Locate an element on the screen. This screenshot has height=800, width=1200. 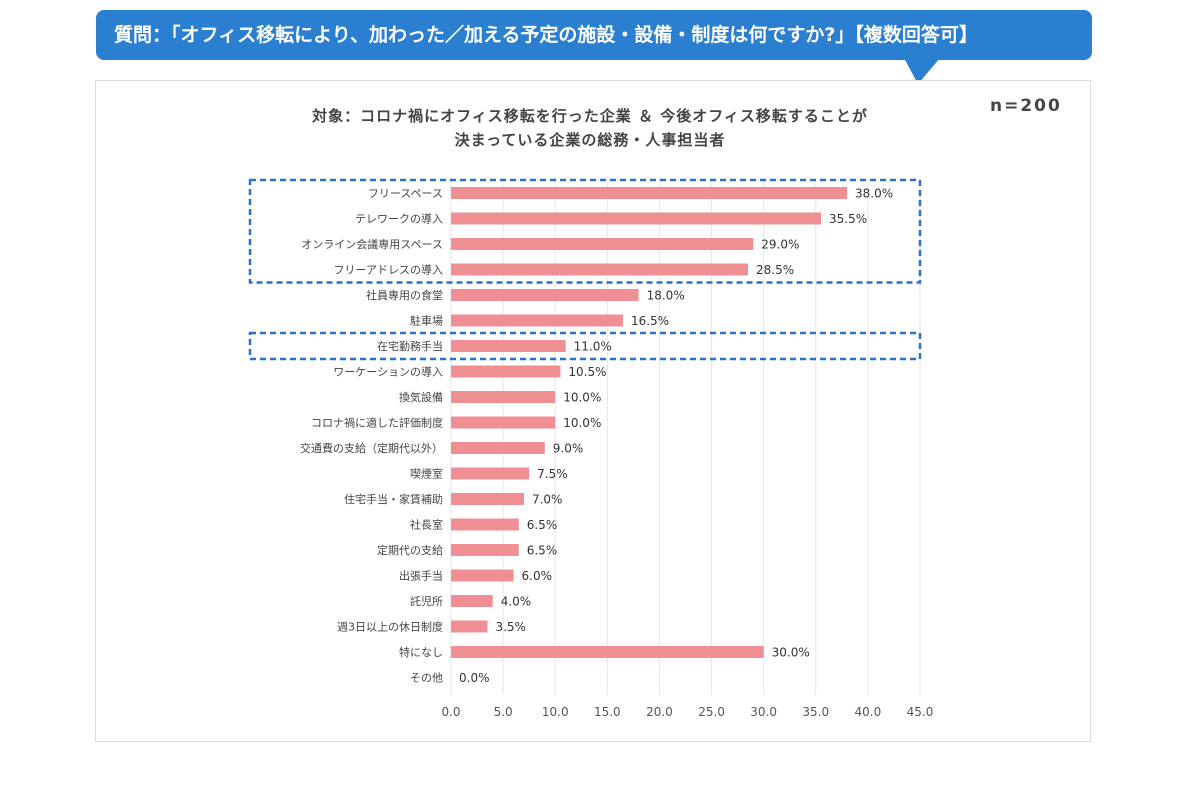
value-label: 9.0% is located at coordinates (568, 449).